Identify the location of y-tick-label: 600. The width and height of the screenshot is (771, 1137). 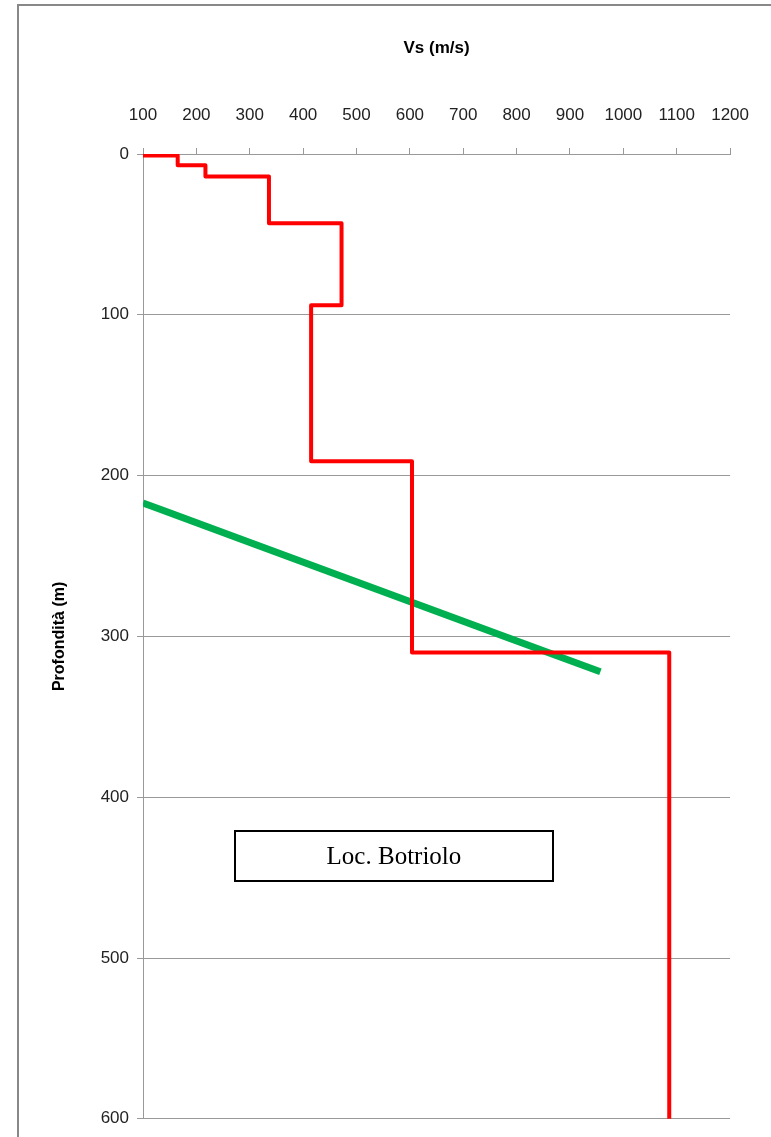
(114, 1118).